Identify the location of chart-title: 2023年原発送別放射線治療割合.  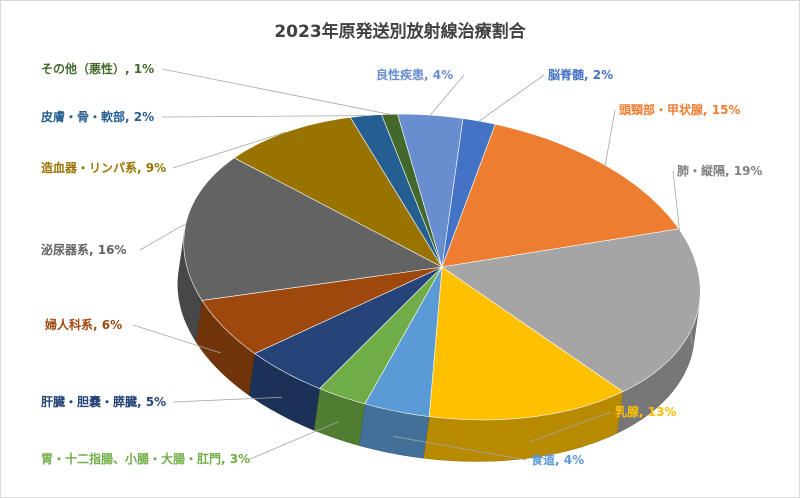
(400, 32).